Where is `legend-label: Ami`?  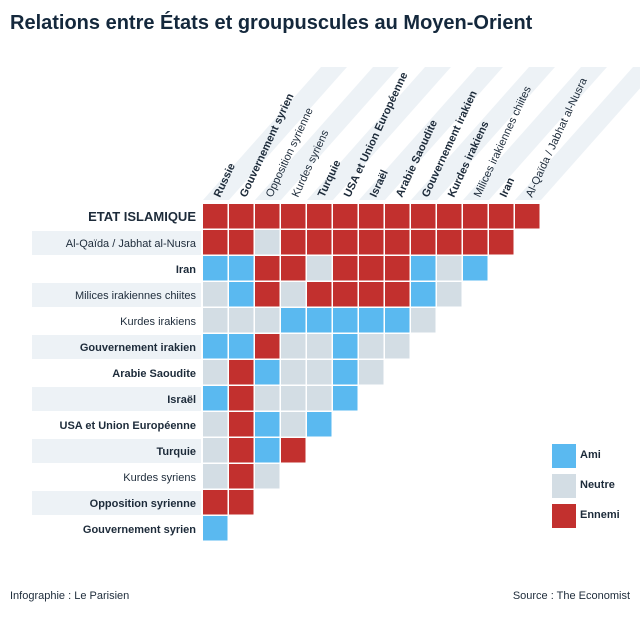 legend-label: Ami is located at coordinates (590, 455).